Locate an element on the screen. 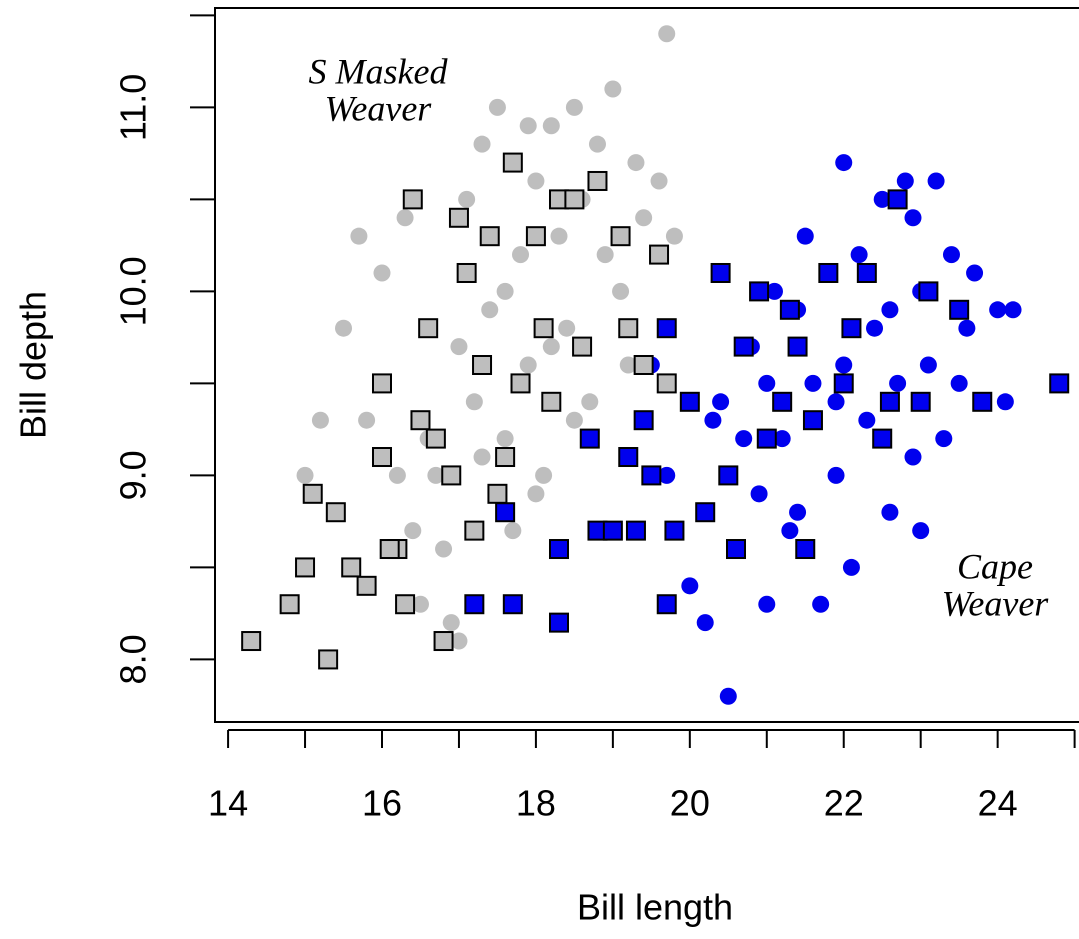 This screenshot has height=939, width=1079. y-tick-label: 11.0 is located at coordinates (133, 107).